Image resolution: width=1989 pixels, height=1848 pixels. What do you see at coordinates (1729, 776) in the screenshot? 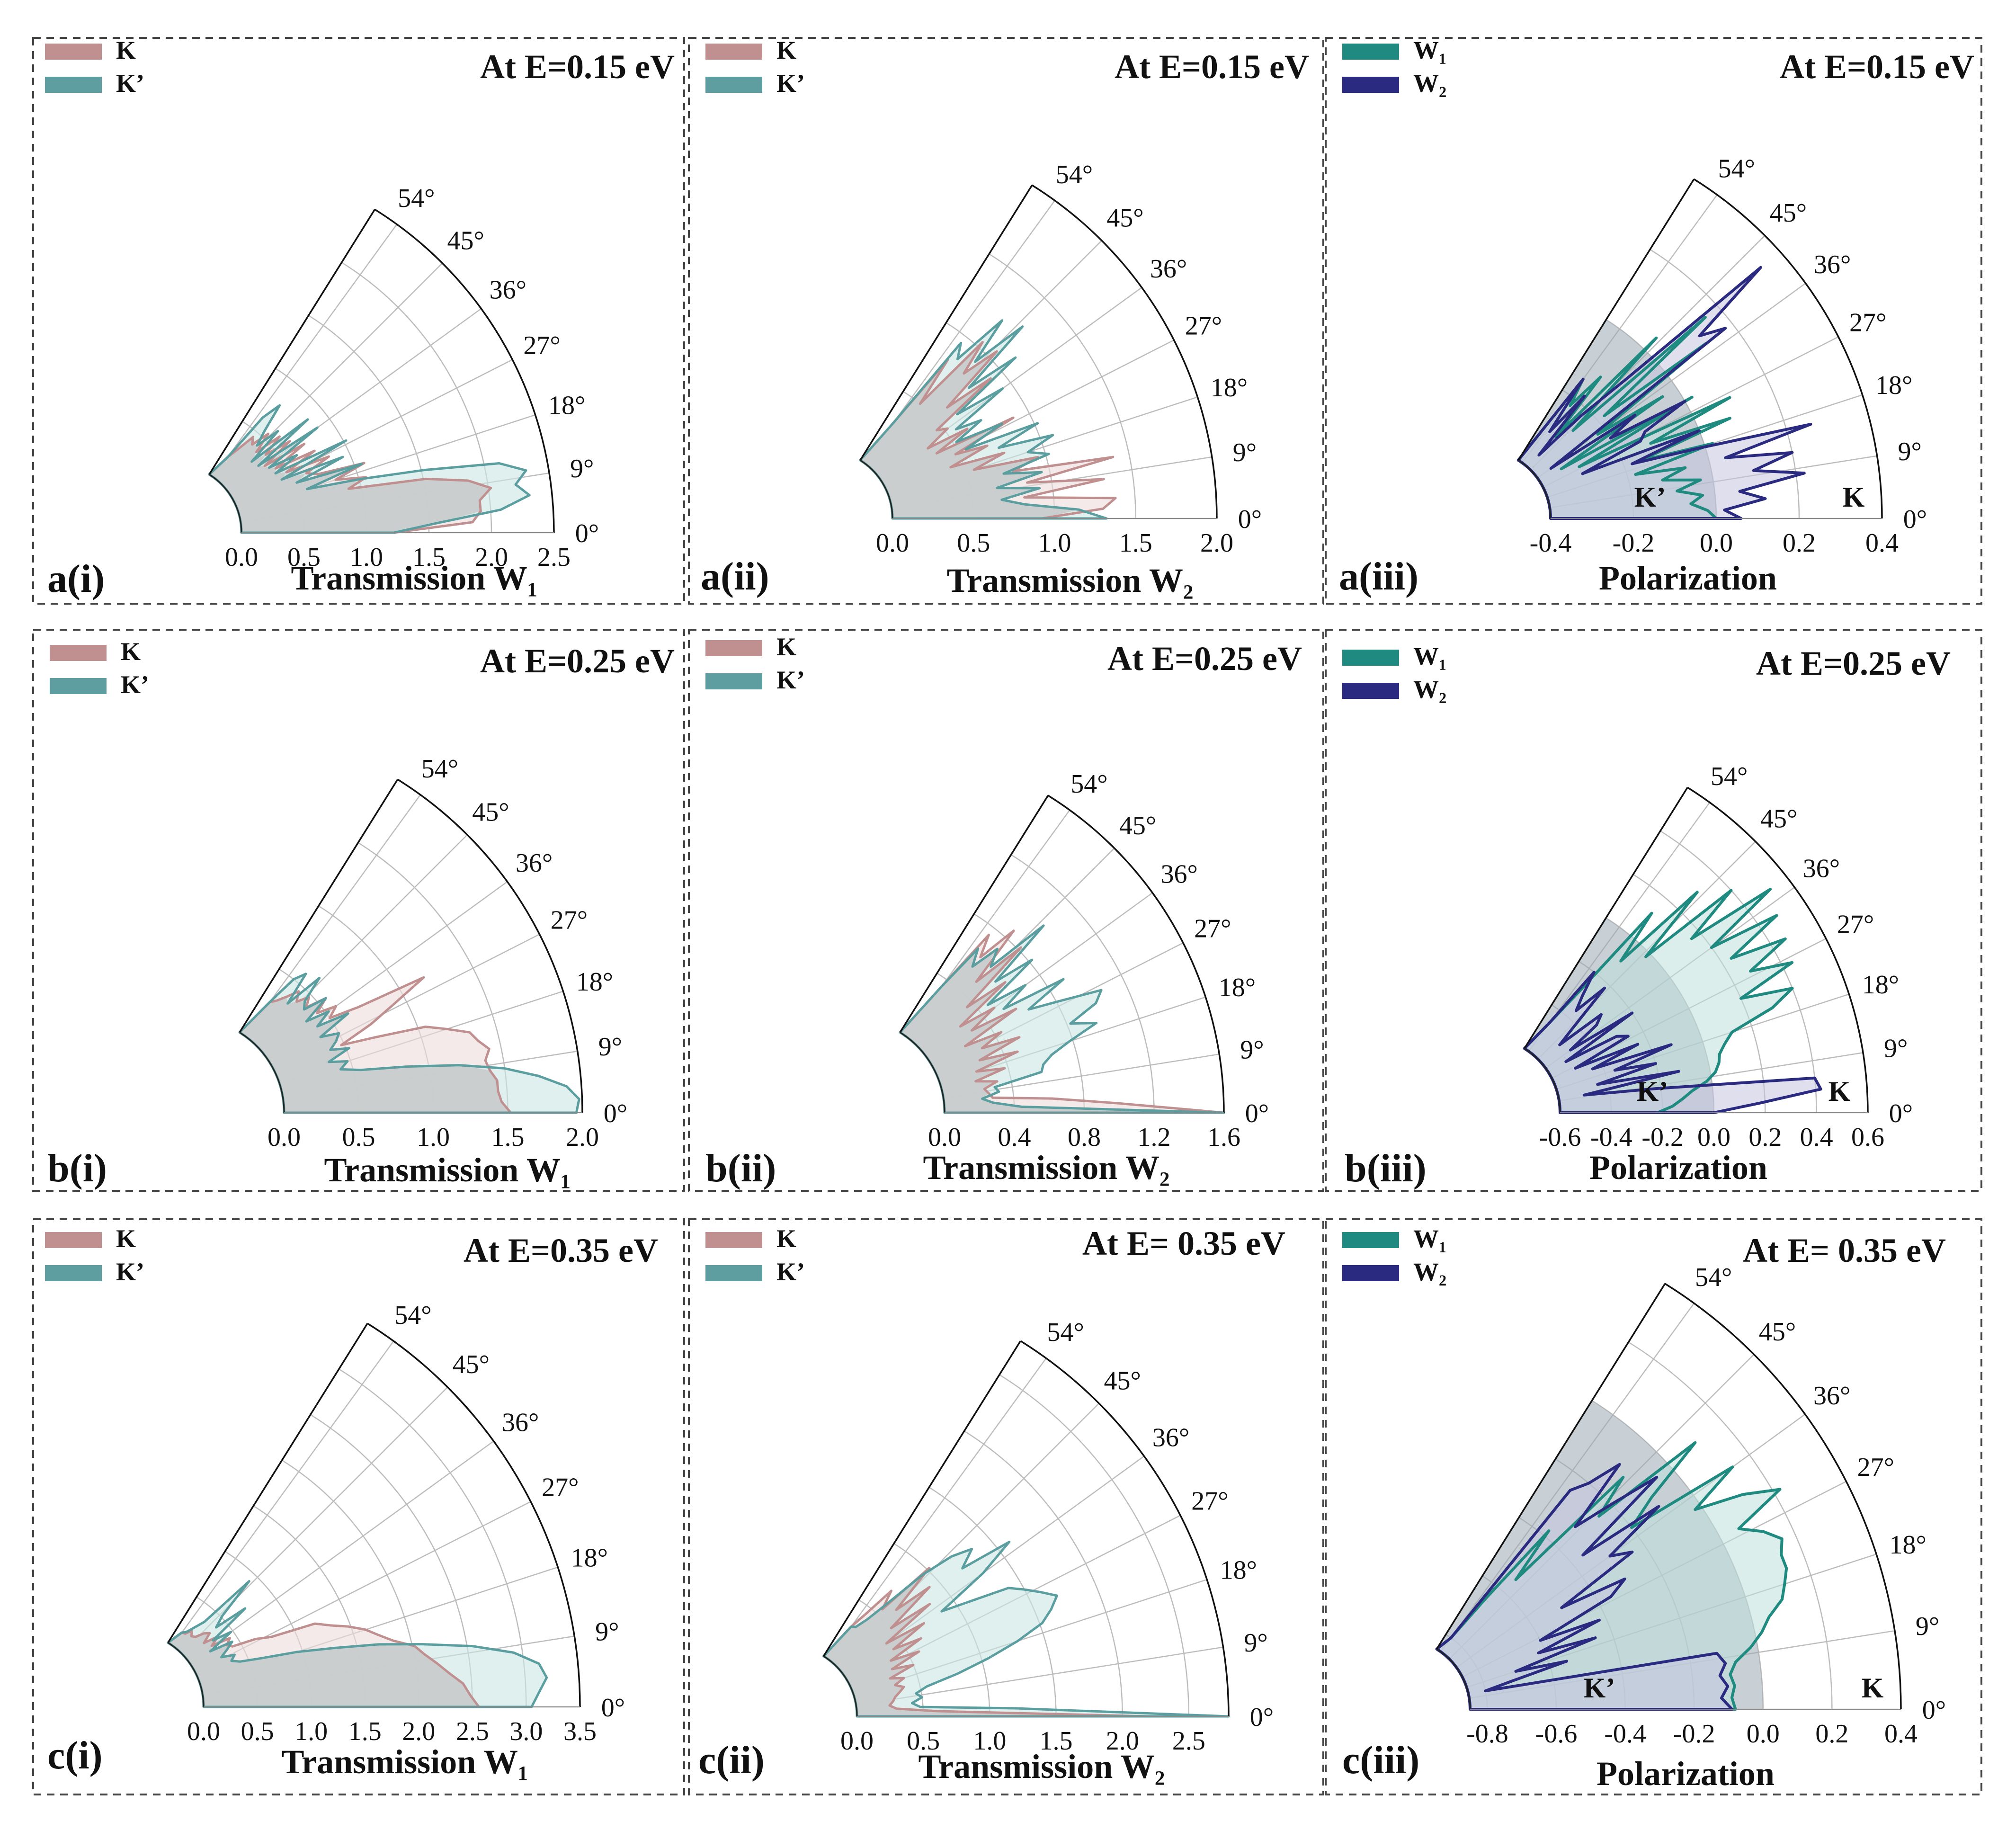
I see `angle-tick-label: 54°` at bounding box center [1729, 776].